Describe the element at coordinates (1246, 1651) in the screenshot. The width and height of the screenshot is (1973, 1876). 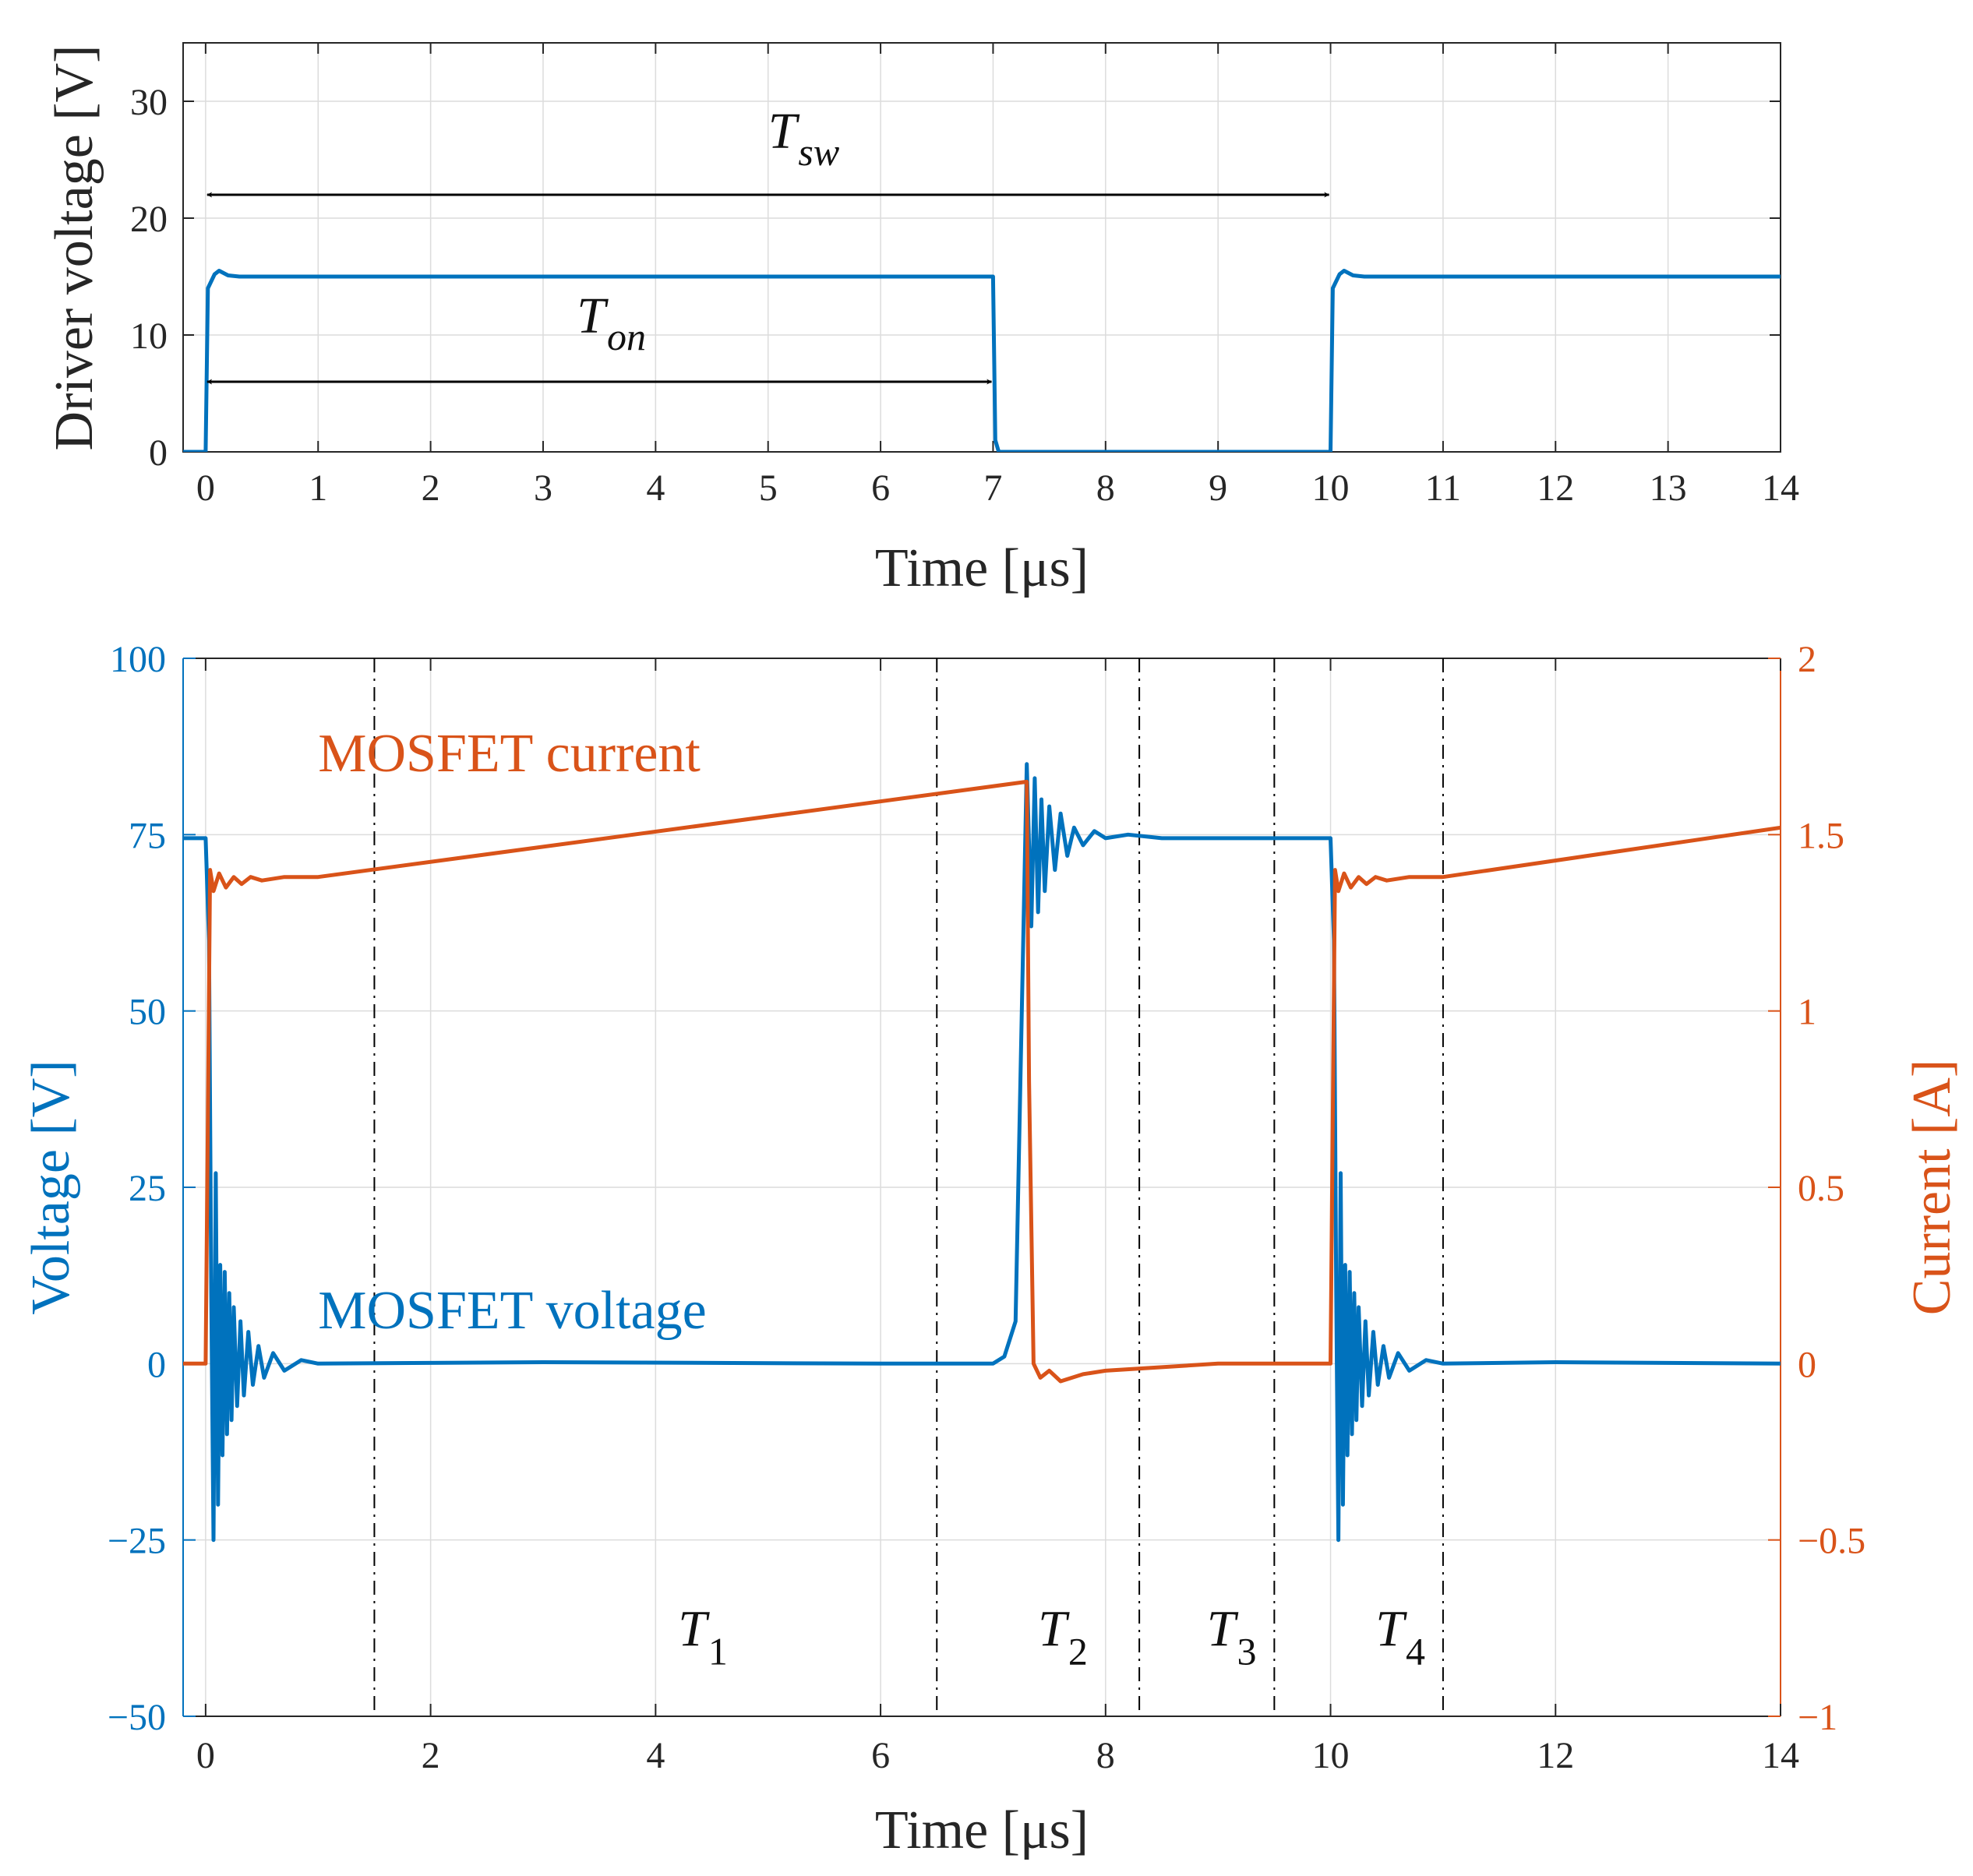
I see `t3-subscript: 3` at that location.